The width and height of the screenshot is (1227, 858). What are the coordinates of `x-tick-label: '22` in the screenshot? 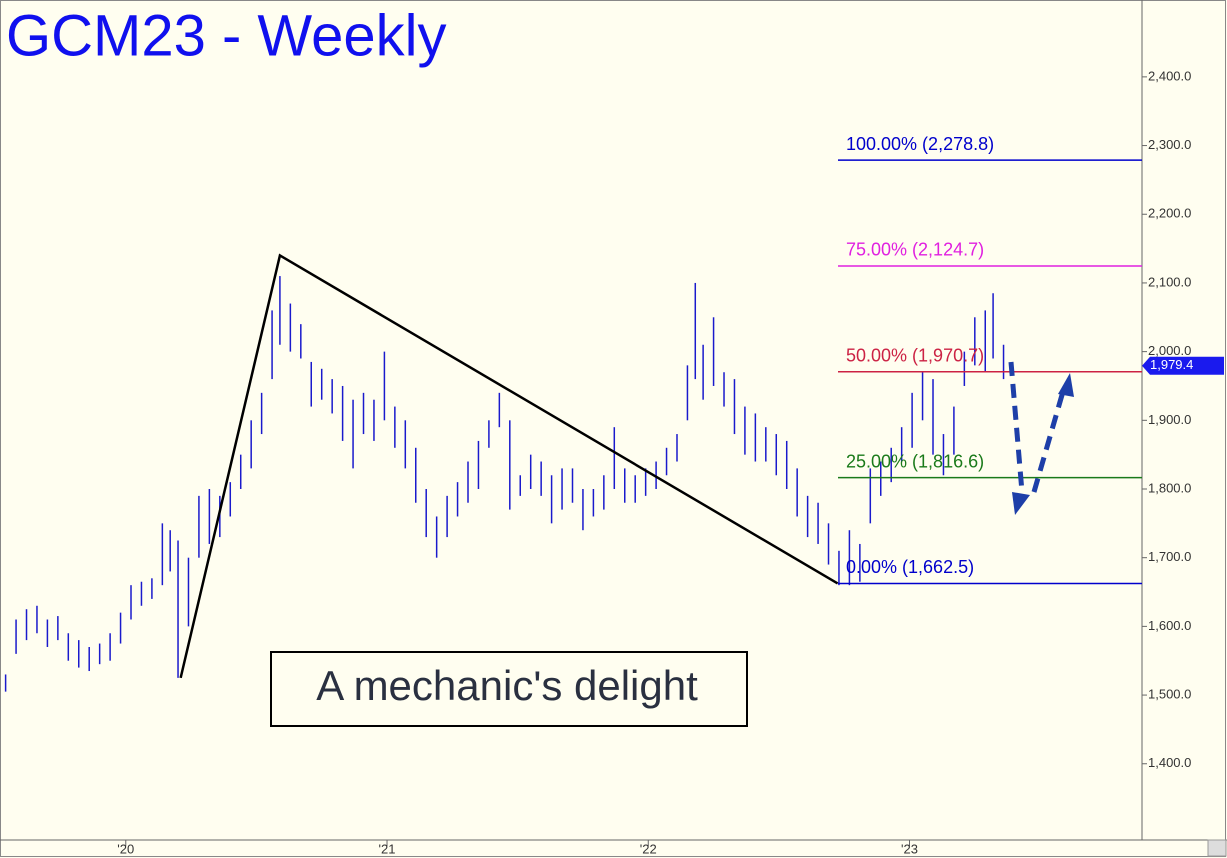 It's located at (648, 848).